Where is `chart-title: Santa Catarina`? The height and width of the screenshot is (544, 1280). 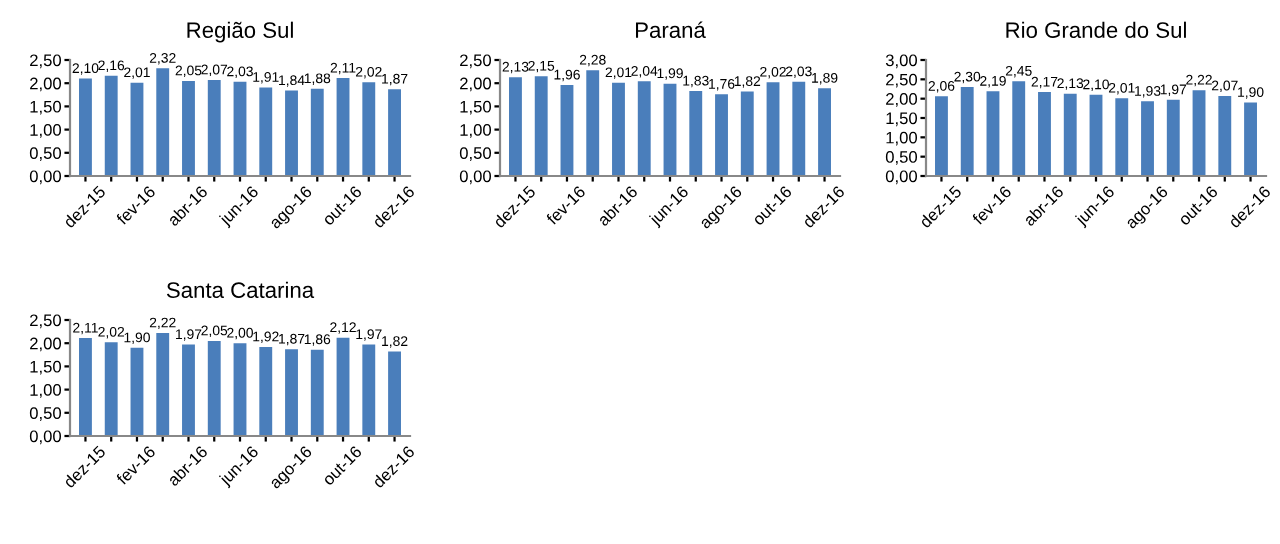 chart-title: Santa Catarina is located at coordinates (240, 289).